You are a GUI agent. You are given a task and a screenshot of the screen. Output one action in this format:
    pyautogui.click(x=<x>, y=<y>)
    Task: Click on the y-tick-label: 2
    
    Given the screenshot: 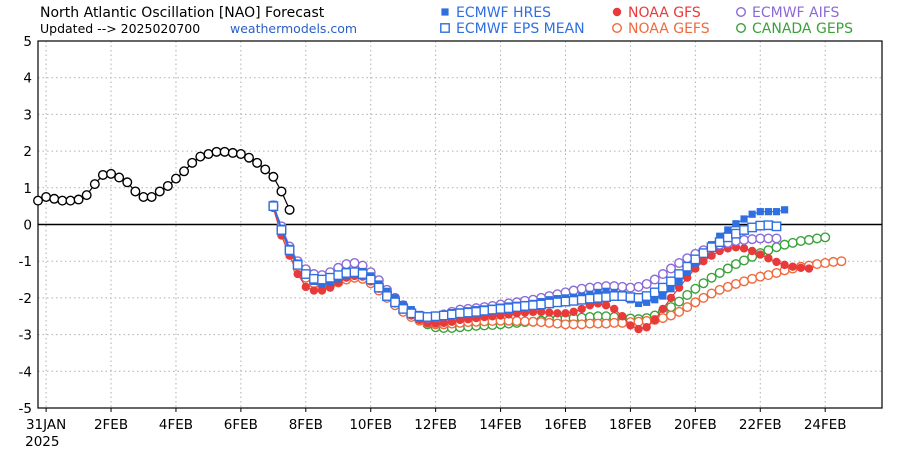 What is the action you would take?
    pyautogui.click(x=27, y=152)
    